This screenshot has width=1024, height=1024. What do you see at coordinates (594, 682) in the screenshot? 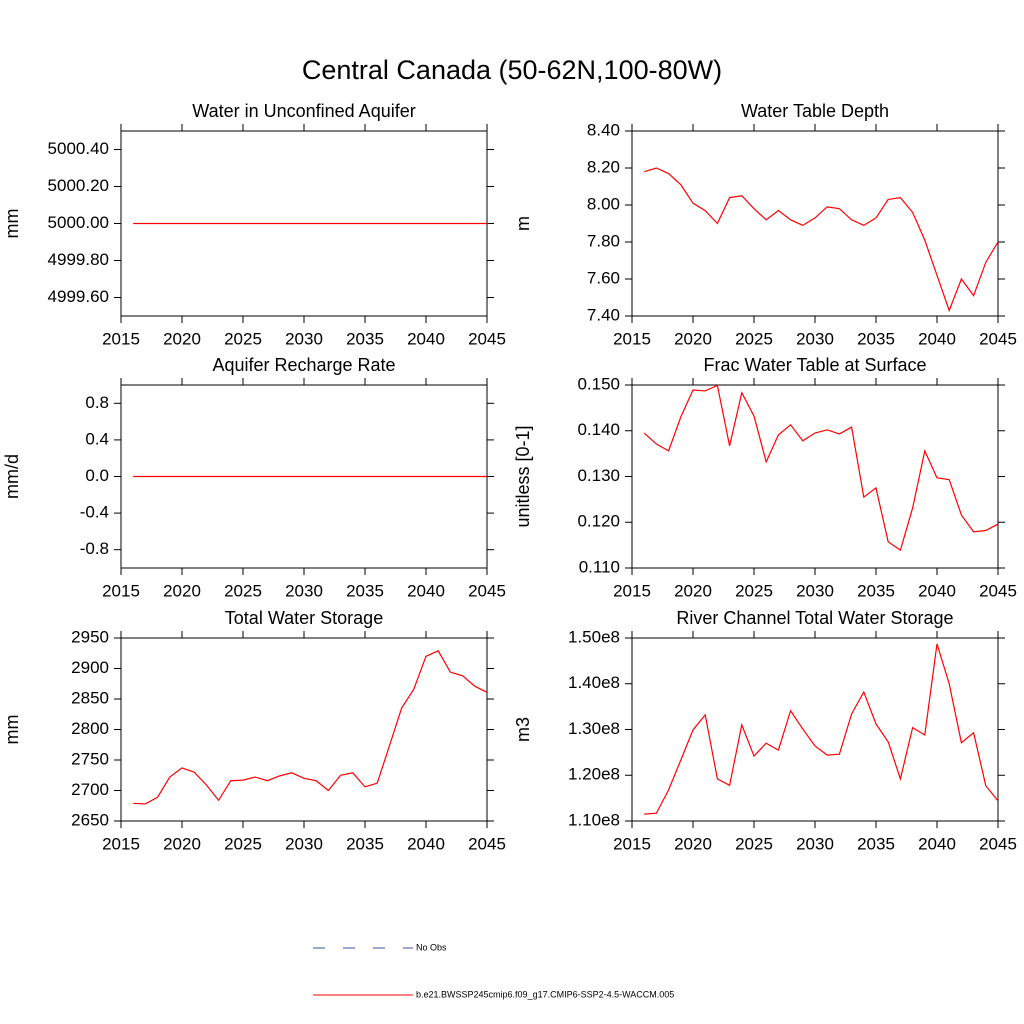
I see `y-tick-label: 1.40e8` at bounding box center [594, 682].